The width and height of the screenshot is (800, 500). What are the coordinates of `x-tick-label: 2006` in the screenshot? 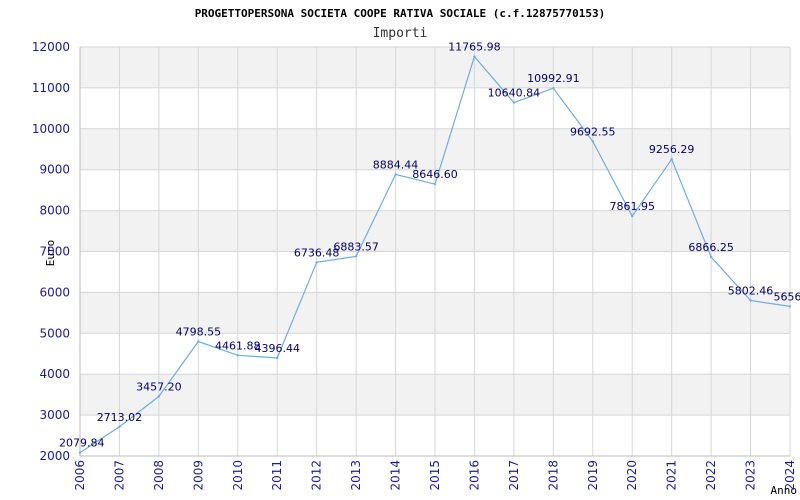 It's located at (80, 475).